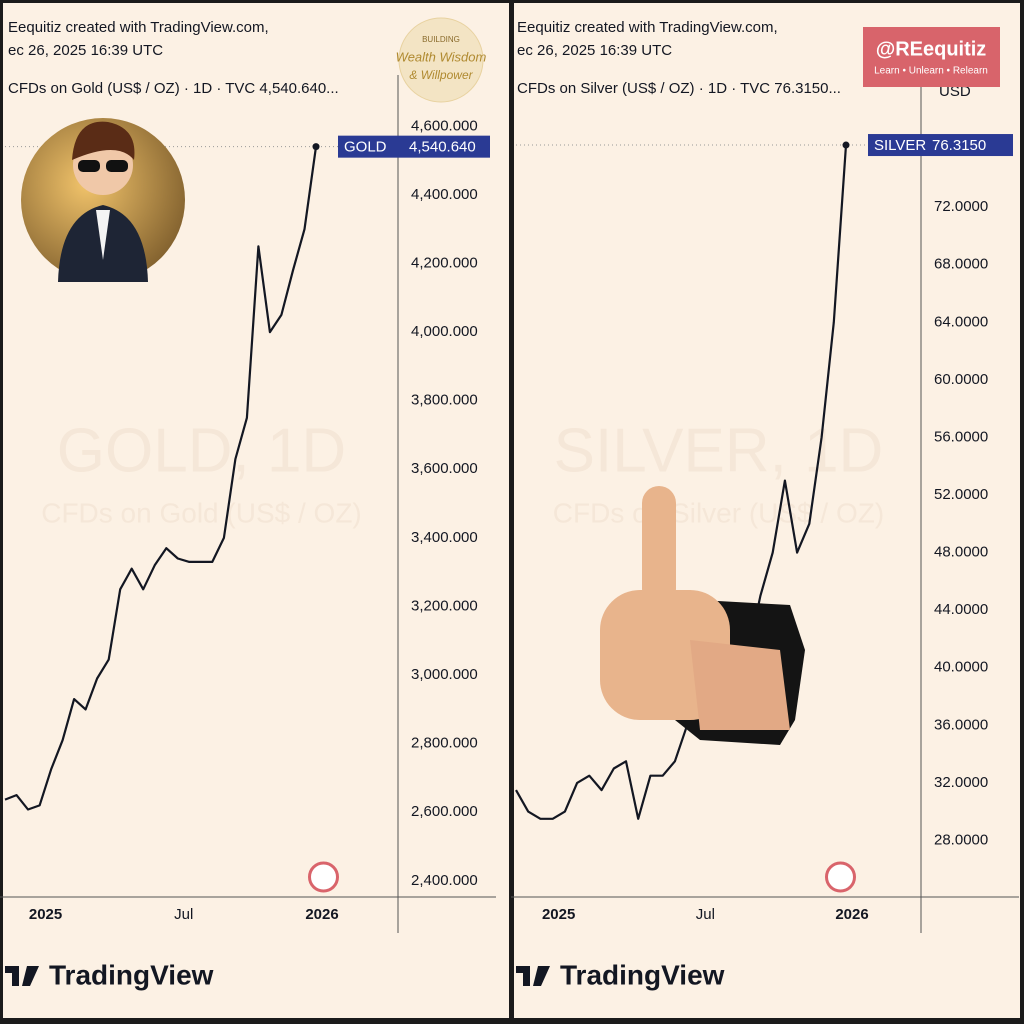 This screenshot has height=1024, width=1024. I want to click on logo-text: BUILDING, so click(441, 39).